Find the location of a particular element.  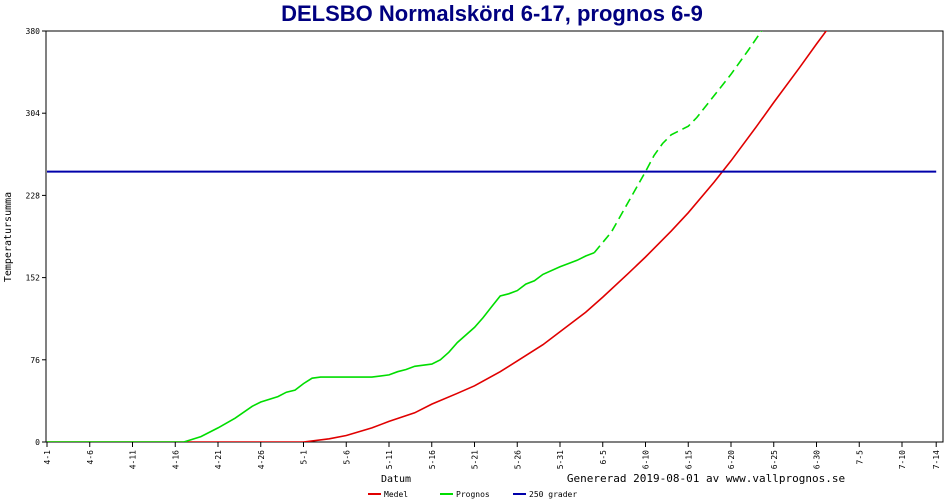

chart-title: DELSBO Normalskörd 6-17, prognos 6-9 is located at coordinates (492, 13).